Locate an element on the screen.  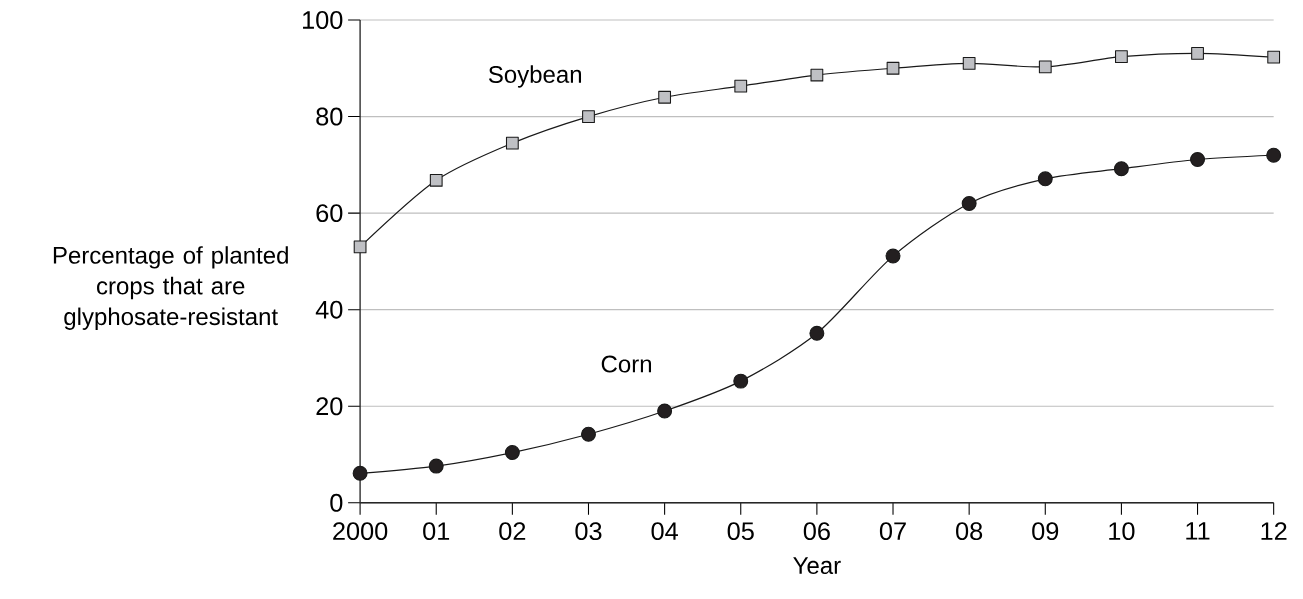
x-tick-label: 2000 is located at coordinates (360, 531).